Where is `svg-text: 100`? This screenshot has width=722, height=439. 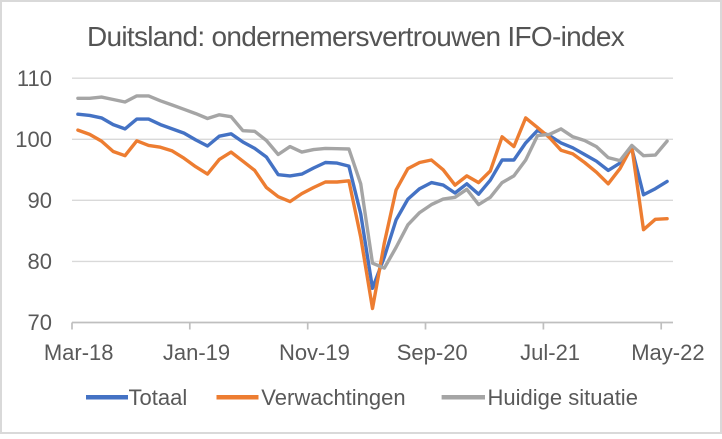
svg-text: 100 is located at coordinates (33, 139).